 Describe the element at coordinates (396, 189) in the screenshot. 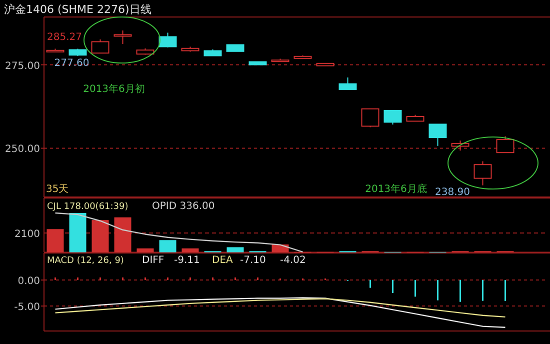

I see `annotation: 2013年6月底` at that location.